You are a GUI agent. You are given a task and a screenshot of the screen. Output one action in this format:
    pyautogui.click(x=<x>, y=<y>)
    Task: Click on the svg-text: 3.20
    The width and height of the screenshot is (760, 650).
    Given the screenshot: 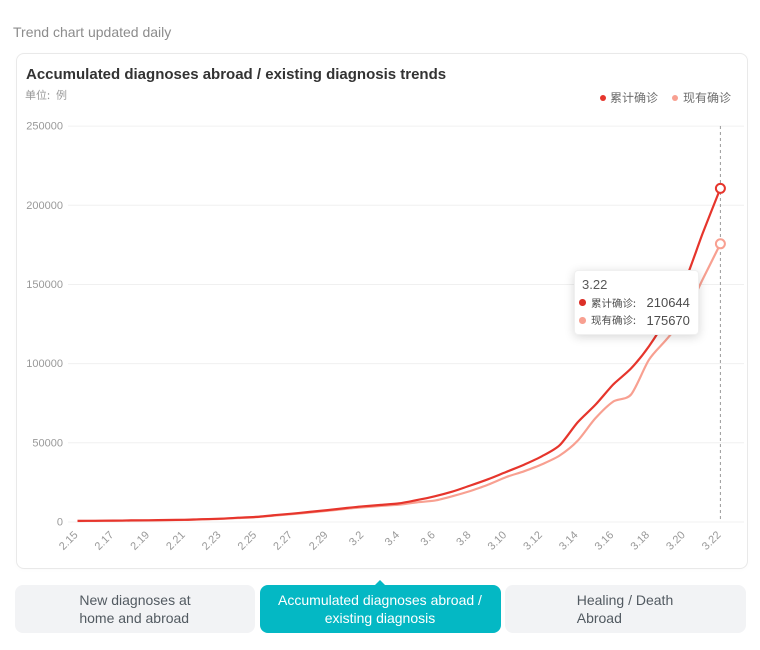 What is the action you would take?
    pyautogui.click(x=676, y=541)
    